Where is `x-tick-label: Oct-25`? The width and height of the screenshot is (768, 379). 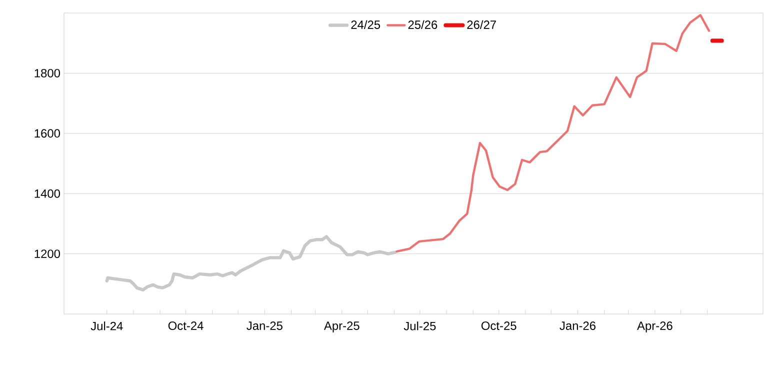
x-tick-label: Oct-25 is located at coordinates (498, 326).